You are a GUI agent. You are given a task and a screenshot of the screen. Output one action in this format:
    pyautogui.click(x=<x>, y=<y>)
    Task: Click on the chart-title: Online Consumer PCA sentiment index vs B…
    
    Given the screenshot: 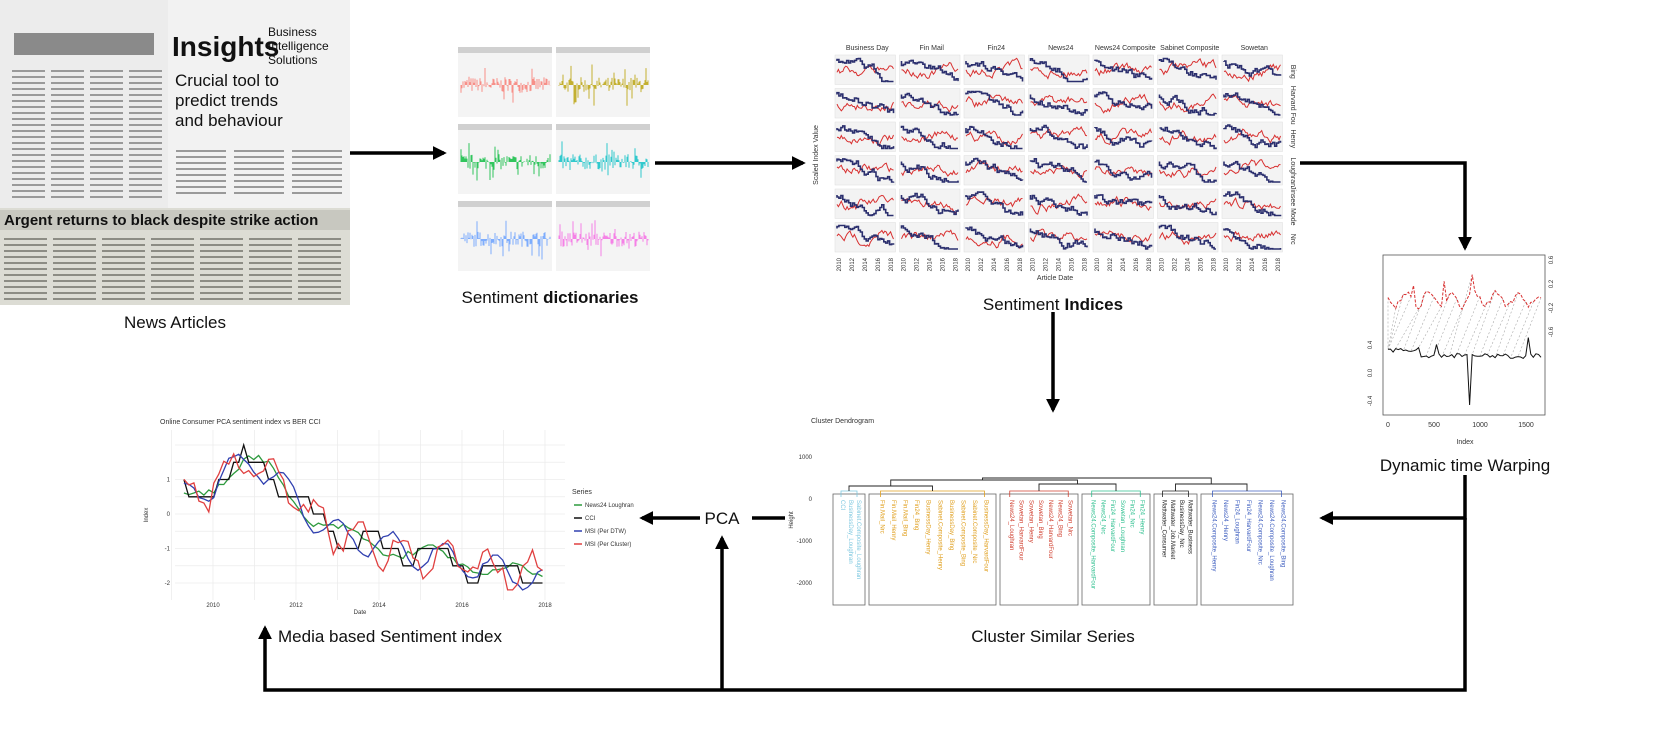 What is the action you would take?
    pyautogui.click(x=240, y=422)
    